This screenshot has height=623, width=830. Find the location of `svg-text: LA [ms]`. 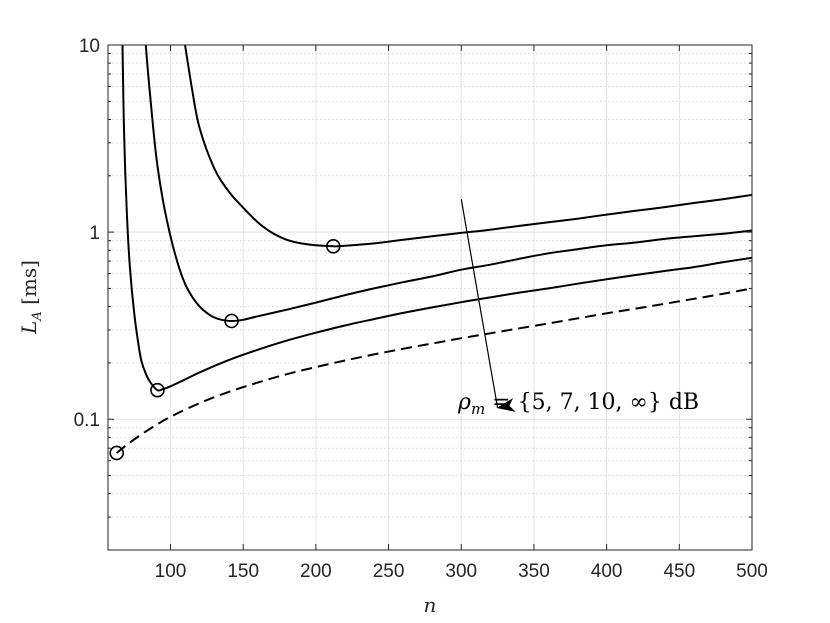

svg-text: LA [ms] is located at coordinates (31, 297).